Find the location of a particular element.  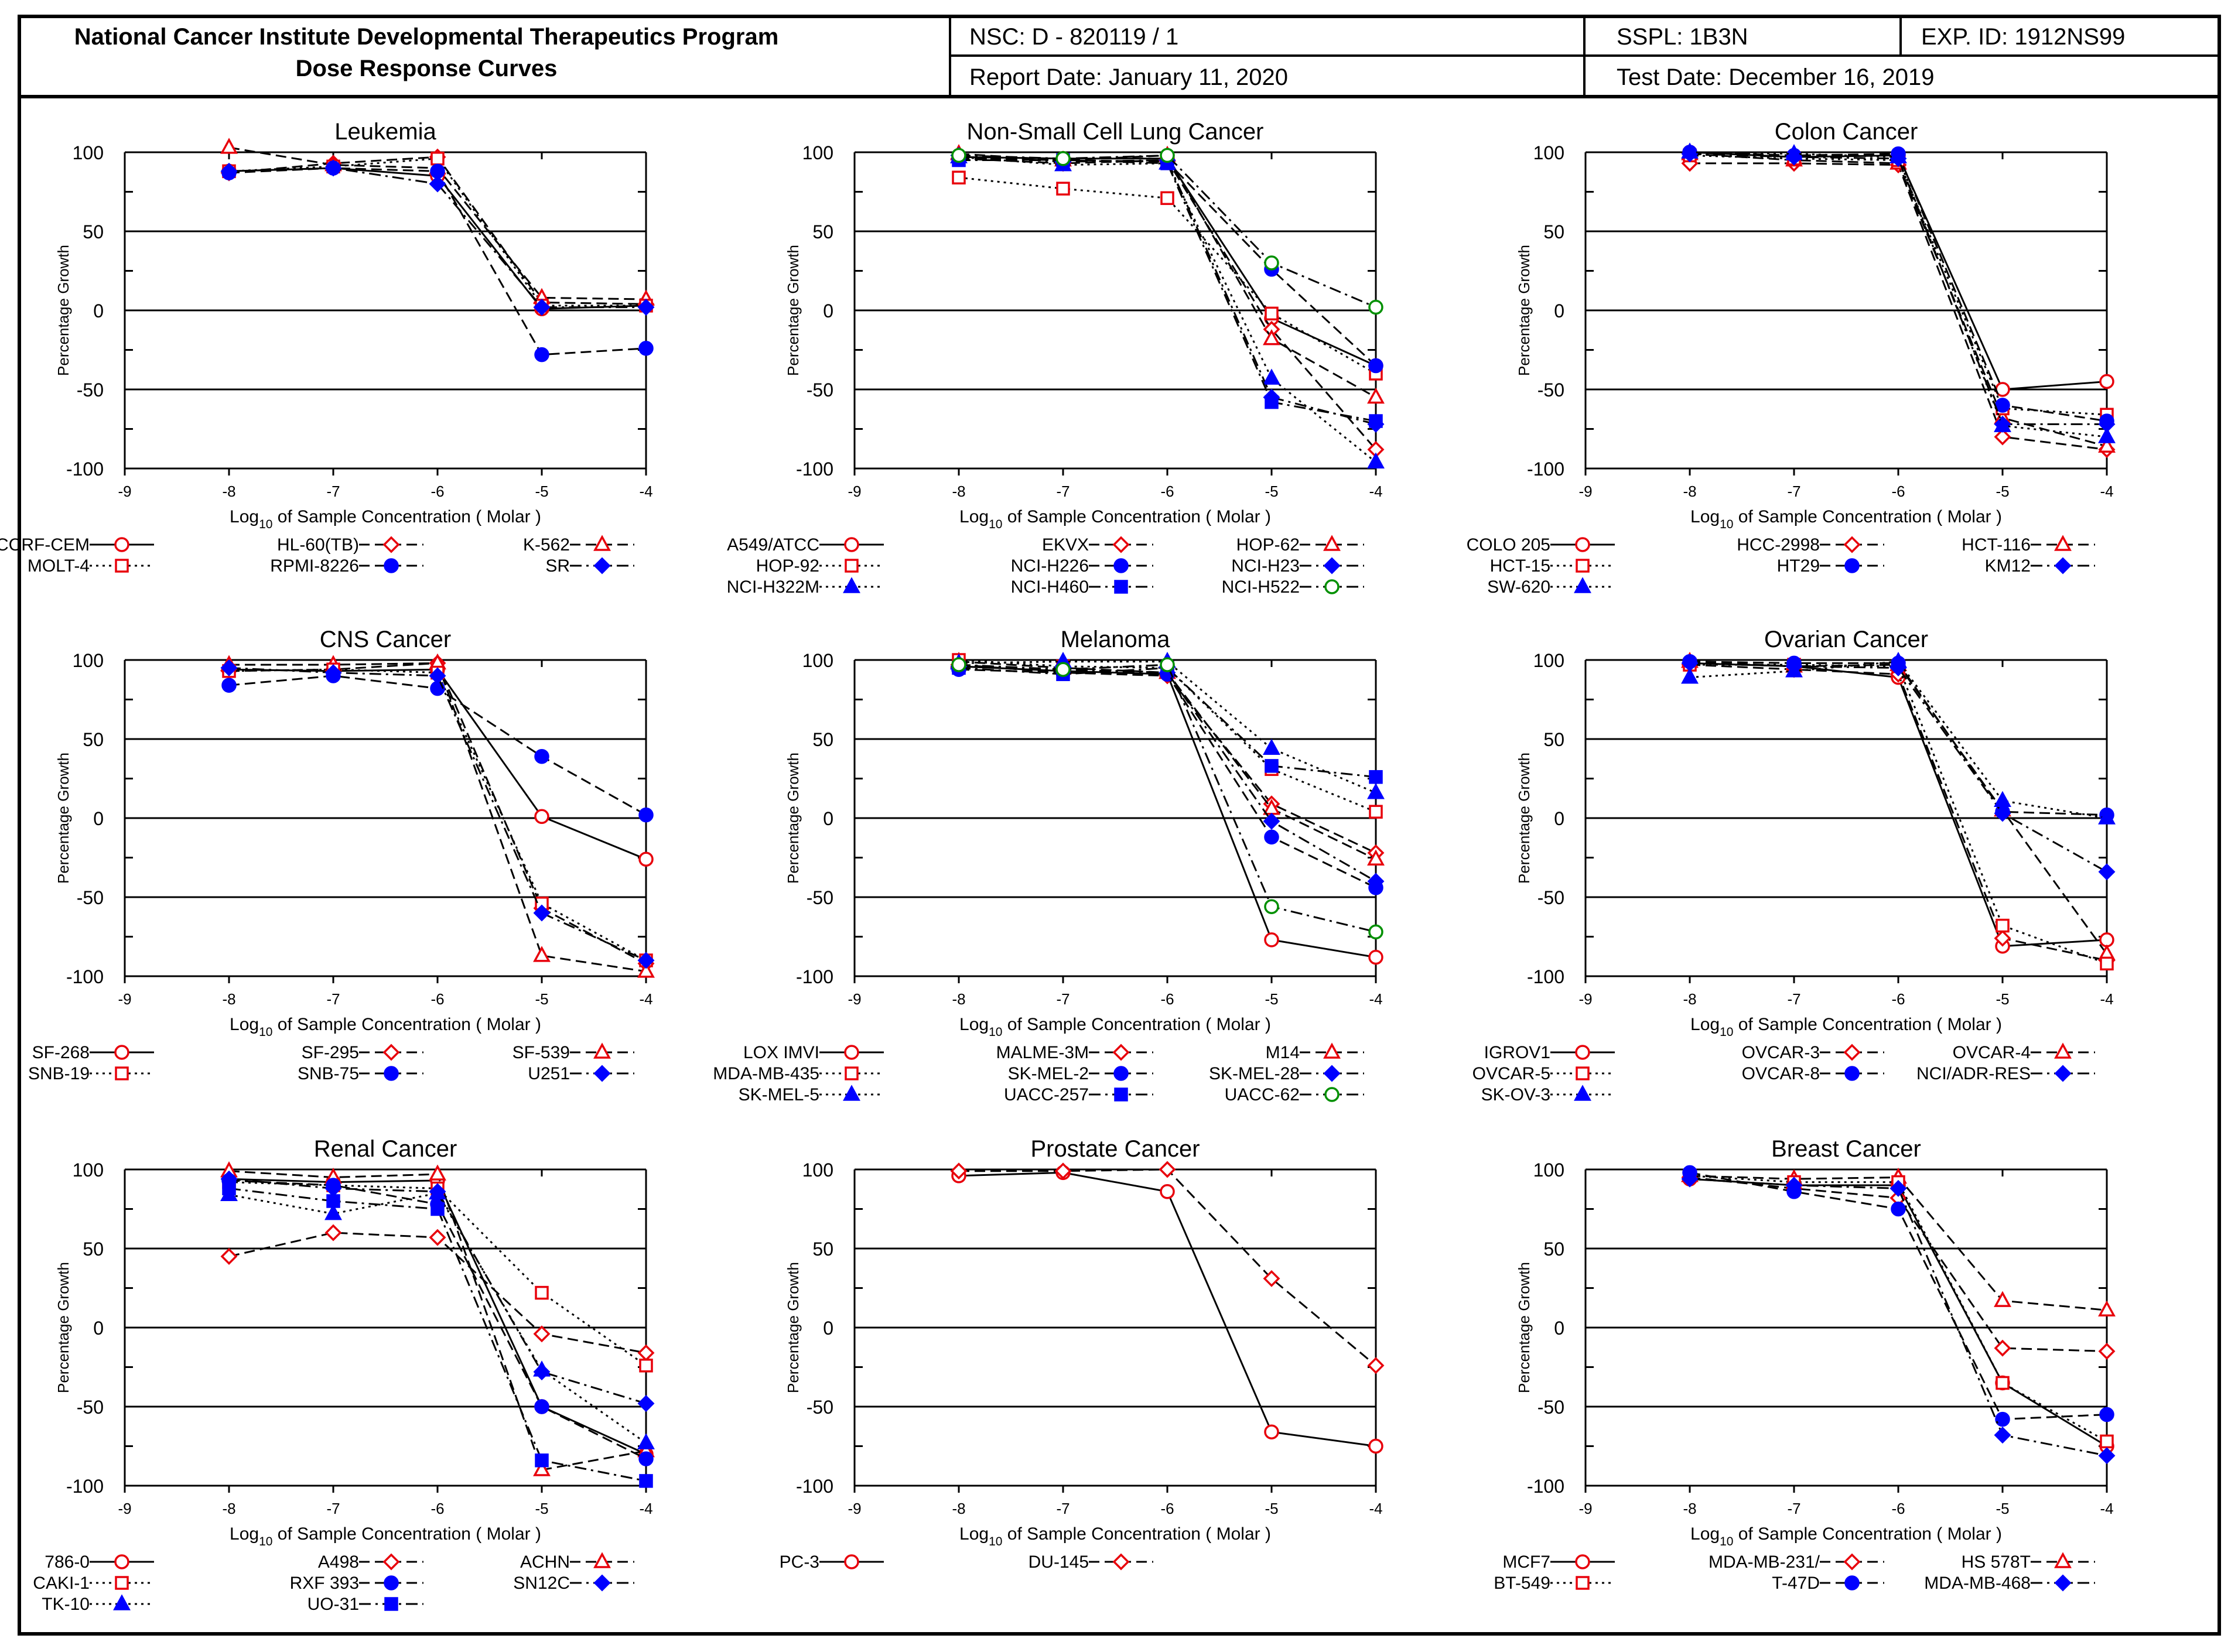

panel-title: Melanoma is located at coordinates (1116, 639).